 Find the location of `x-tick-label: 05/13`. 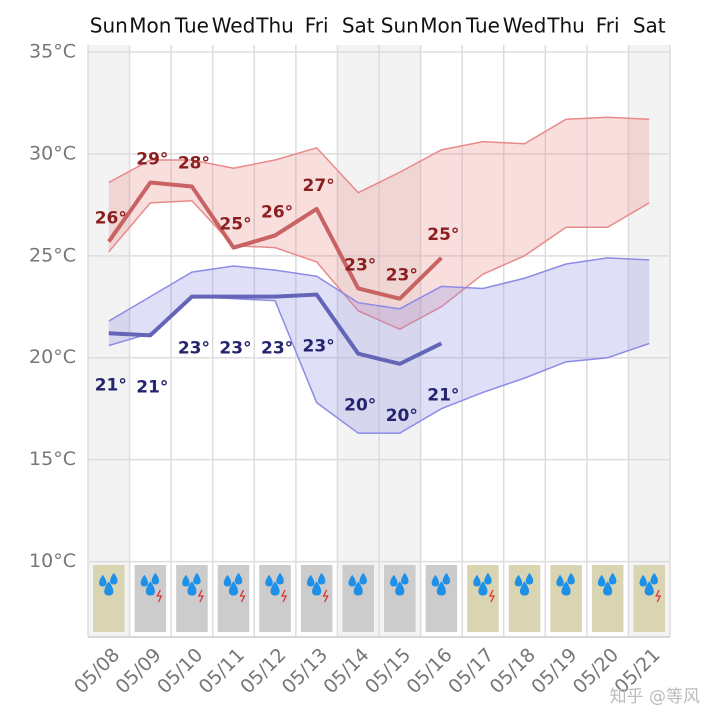

x-tick-label: 05/13 is located at coordinates (305, 671).